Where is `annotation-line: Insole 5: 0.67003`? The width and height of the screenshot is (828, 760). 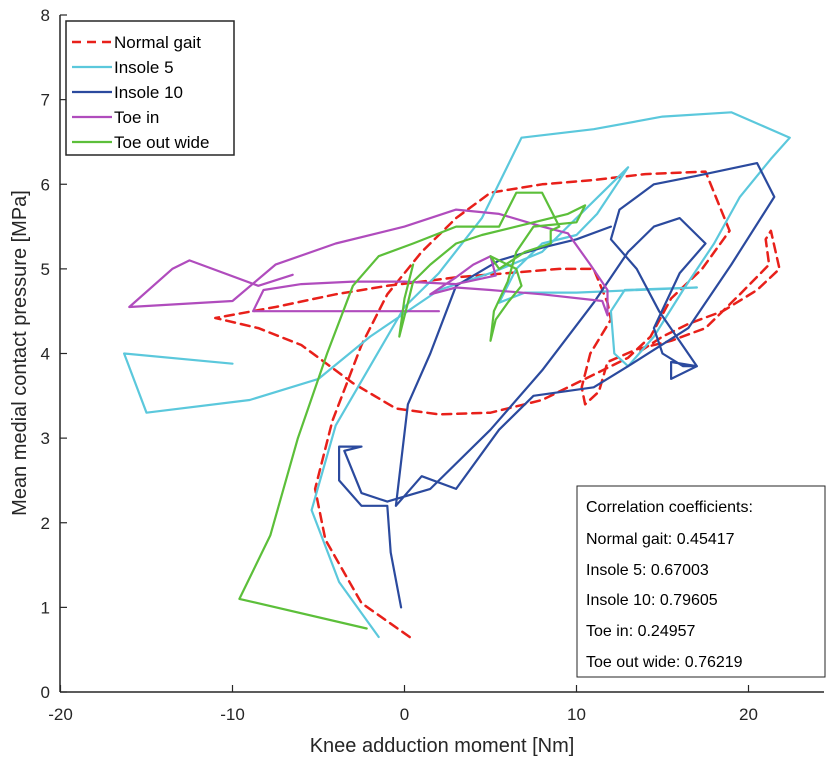
annotation-line: Insole 5: 0.67003 is located at coordinates (647, 570).